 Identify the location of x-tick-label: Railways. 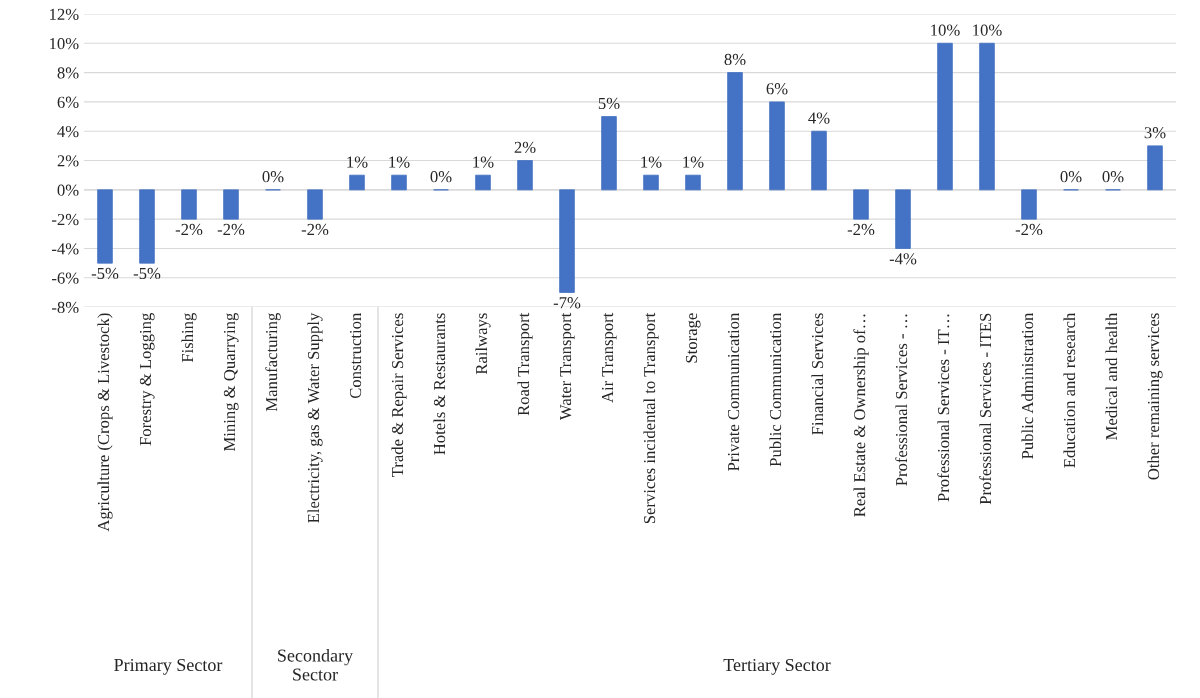
(483, 344).